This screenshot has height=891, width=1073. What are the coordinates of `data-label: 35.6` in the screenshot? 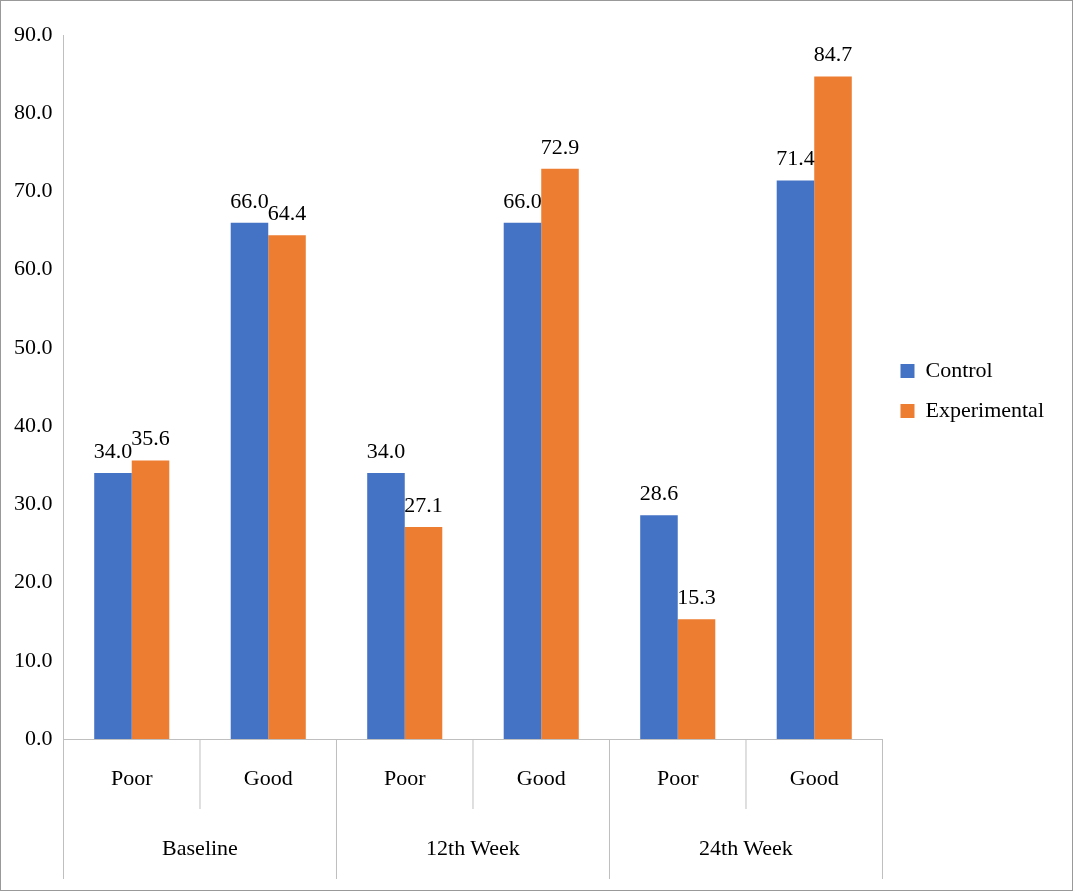 It's located at (150, 438).